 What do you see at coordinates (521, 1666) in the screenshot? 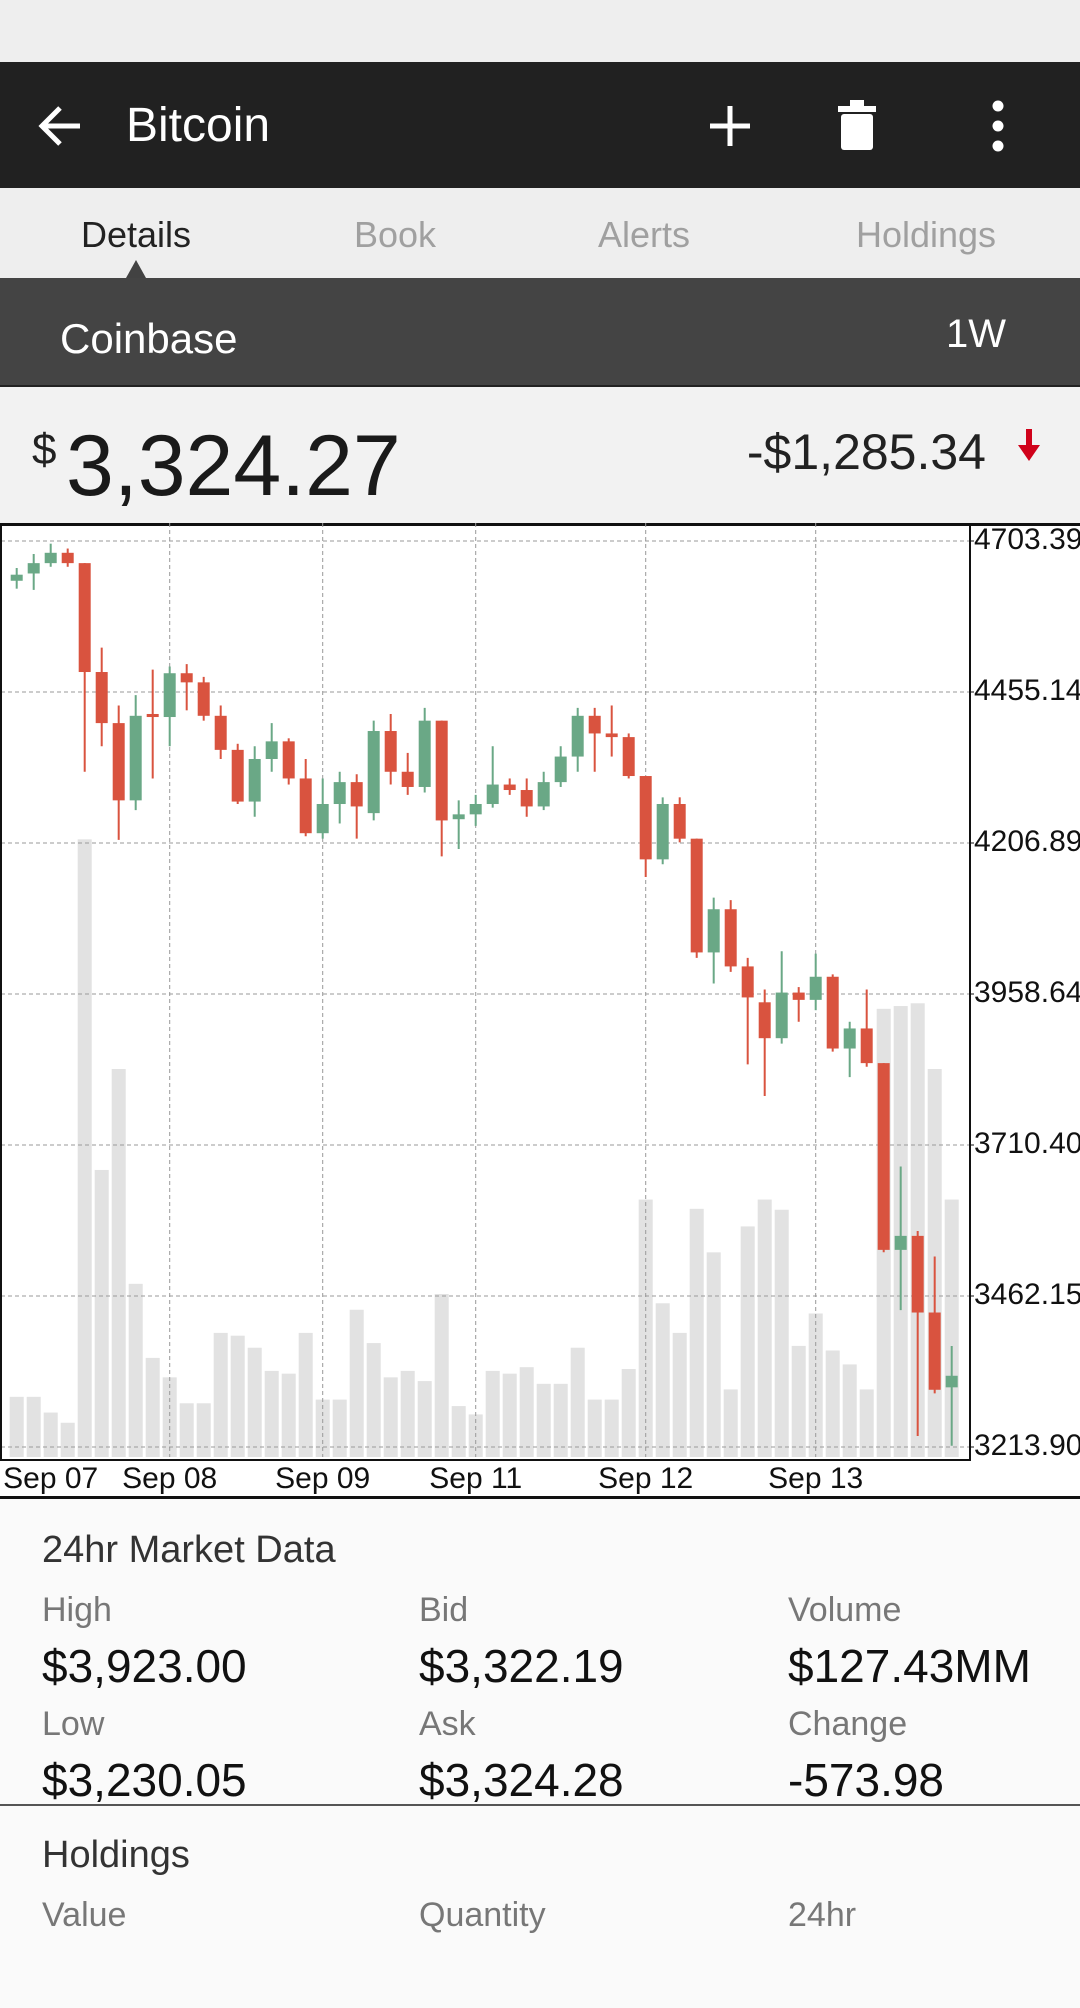
I see `stat-value: $3,322.19` at bounding box center [521, 1666].